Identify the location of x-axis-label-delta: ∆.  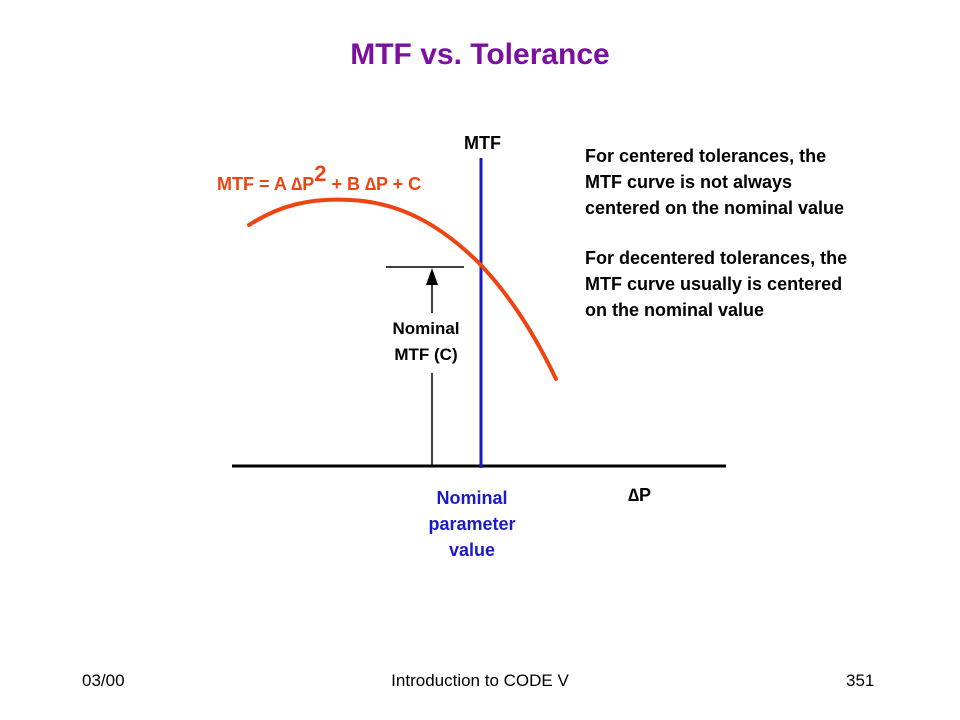
(634, 495).